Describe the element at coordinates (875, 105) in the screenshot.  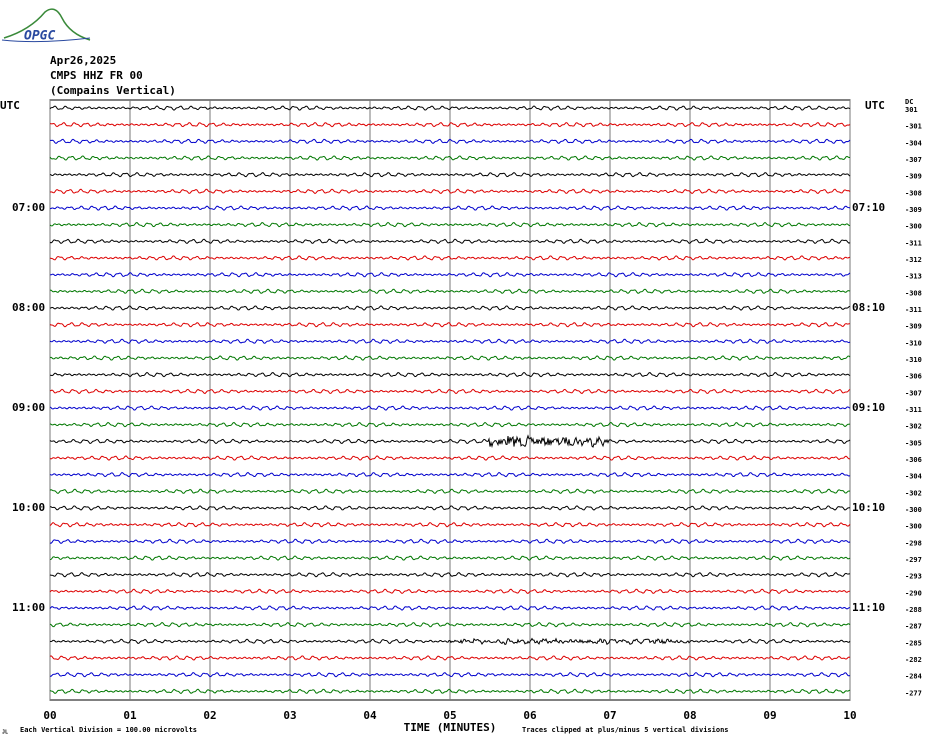
I see `right-time-label: UTC` at that location.